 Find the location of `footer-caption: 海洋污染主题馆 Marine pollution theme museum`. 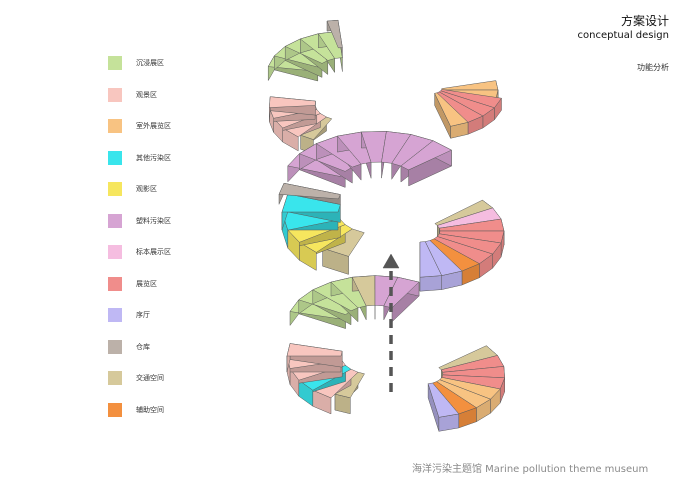

footer-caption: 海洋污染主题馆 Marine pollution theme museum is located at coordinates (530, 469).